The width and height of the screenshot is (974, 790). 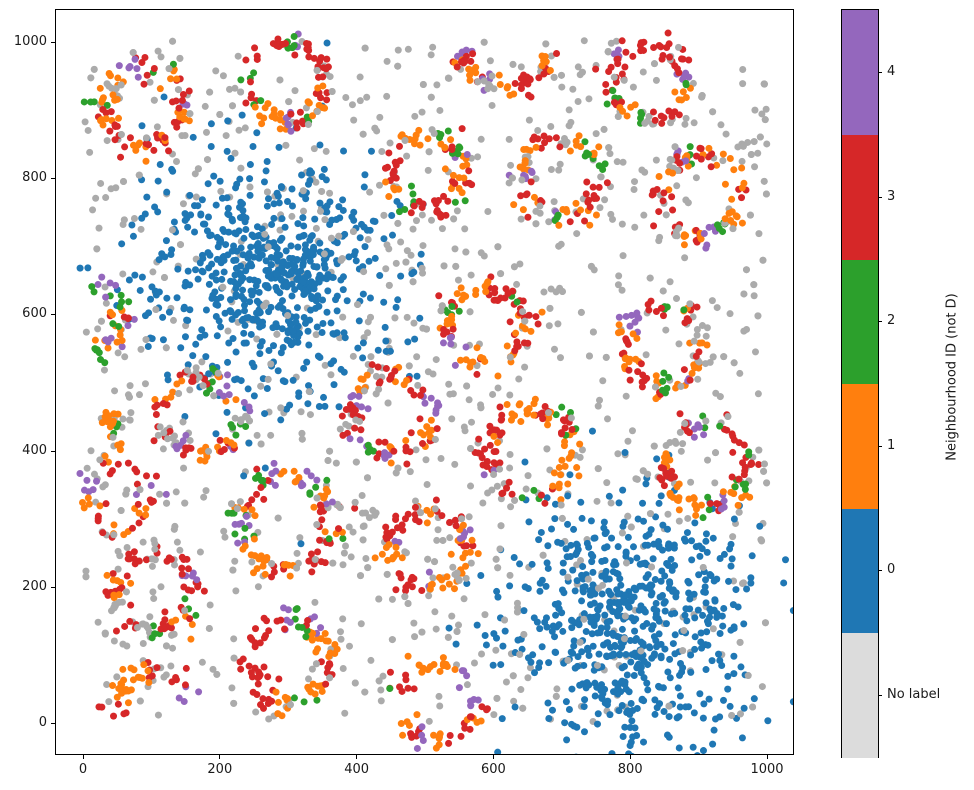 What do you see at coordinates (891, 321) in the screenshot?
I see `colorbar-tick-label: 2` at bounding box center [891, 321].